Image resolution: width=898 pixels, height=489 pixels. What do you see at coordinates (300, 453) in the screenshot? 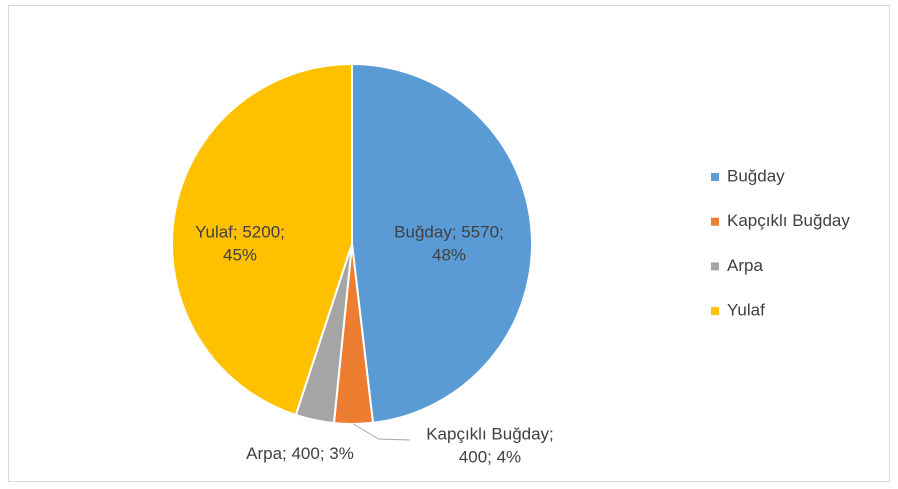
I see `data-label: Arpa; 400; 3%` at bounding box center [300, 453].